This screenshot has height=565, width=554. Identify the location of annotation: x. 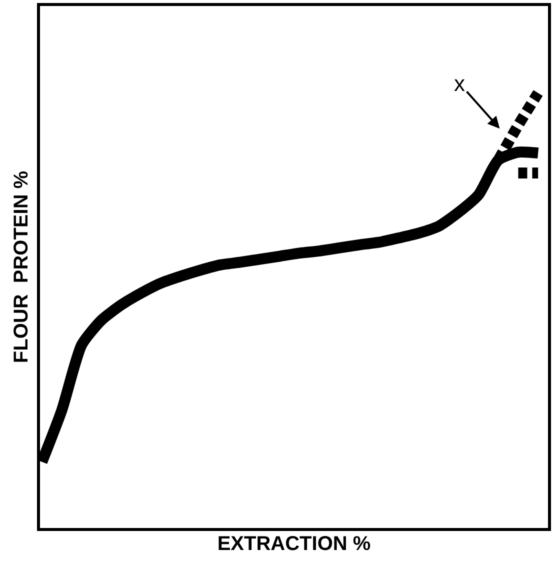
(459, 83).